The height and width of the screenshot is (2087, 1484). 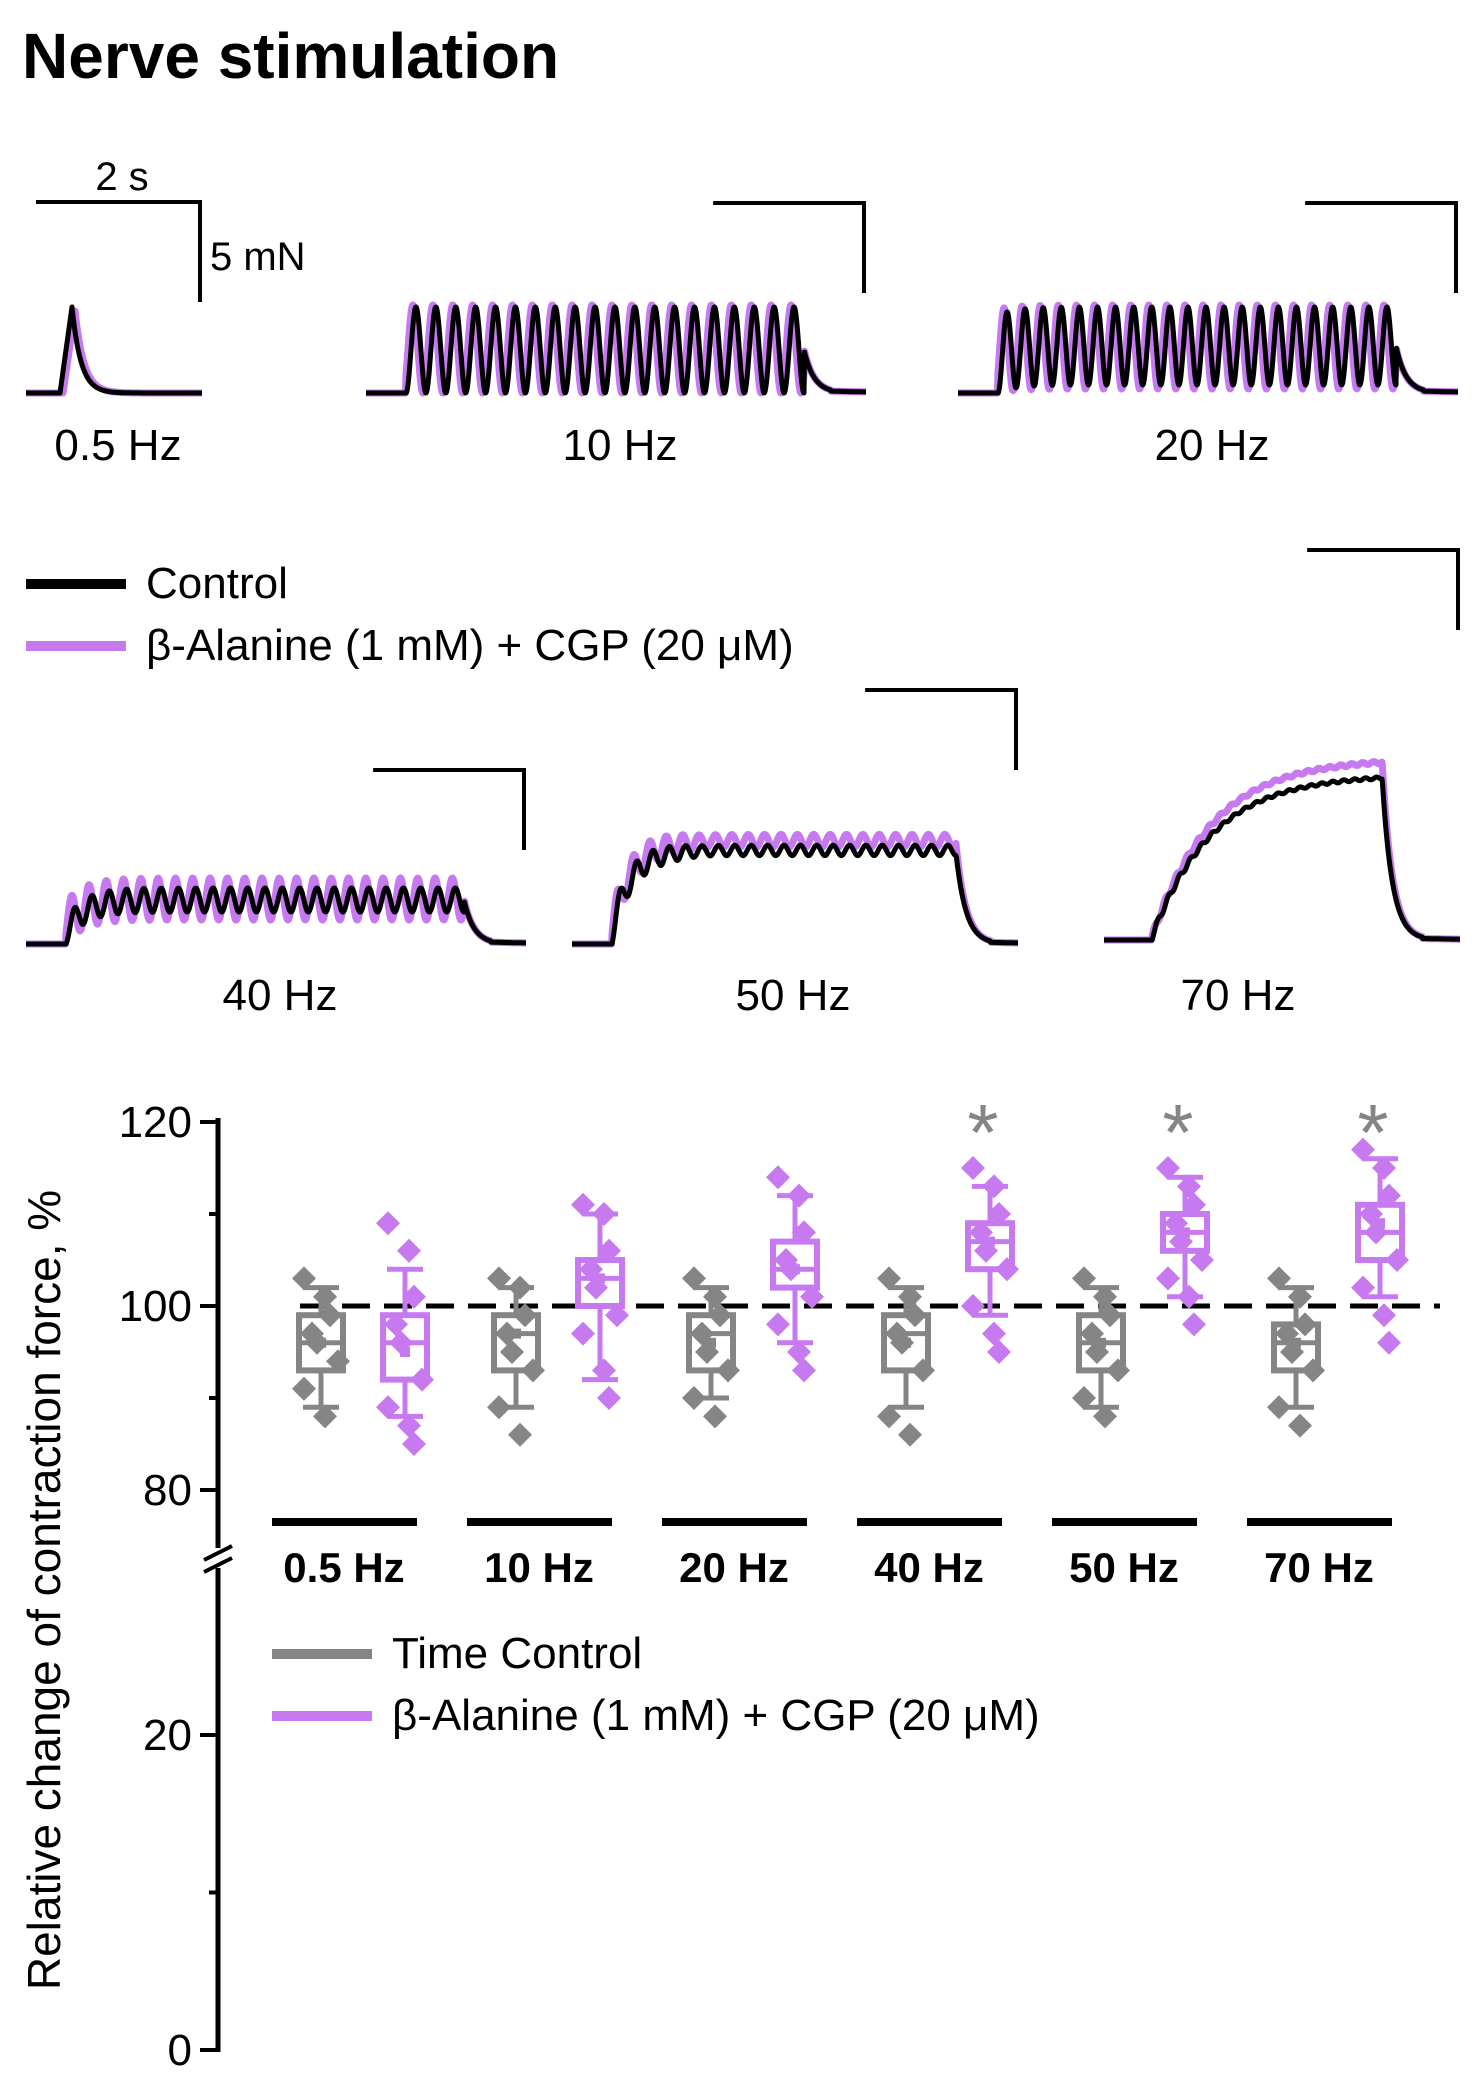 What do you see at coordinates (929, 1567) in the screenshot?
I see `category-label: 40 Hz` at bounding box center [929, 1567].